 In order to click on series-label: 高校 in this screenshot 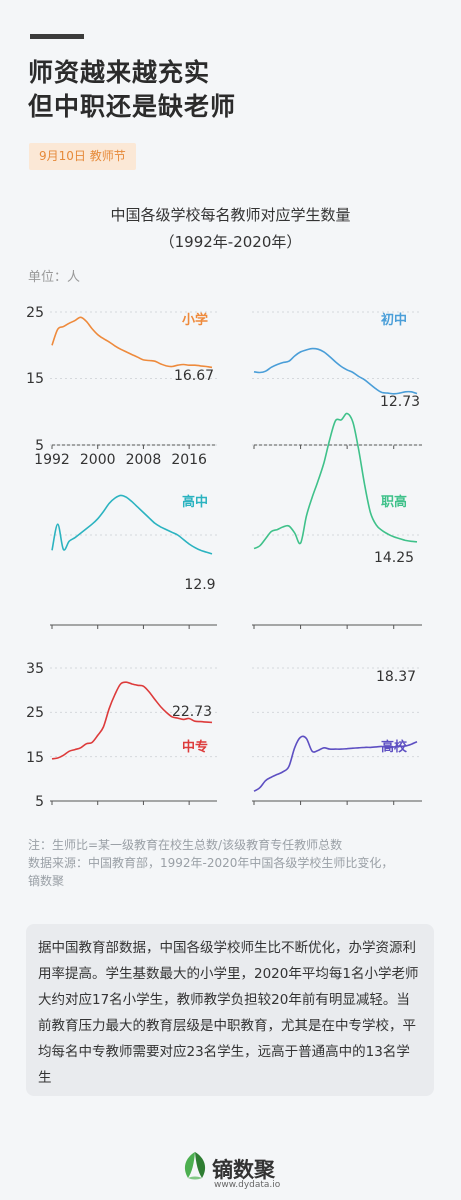, I will do `click(394, 747)`.